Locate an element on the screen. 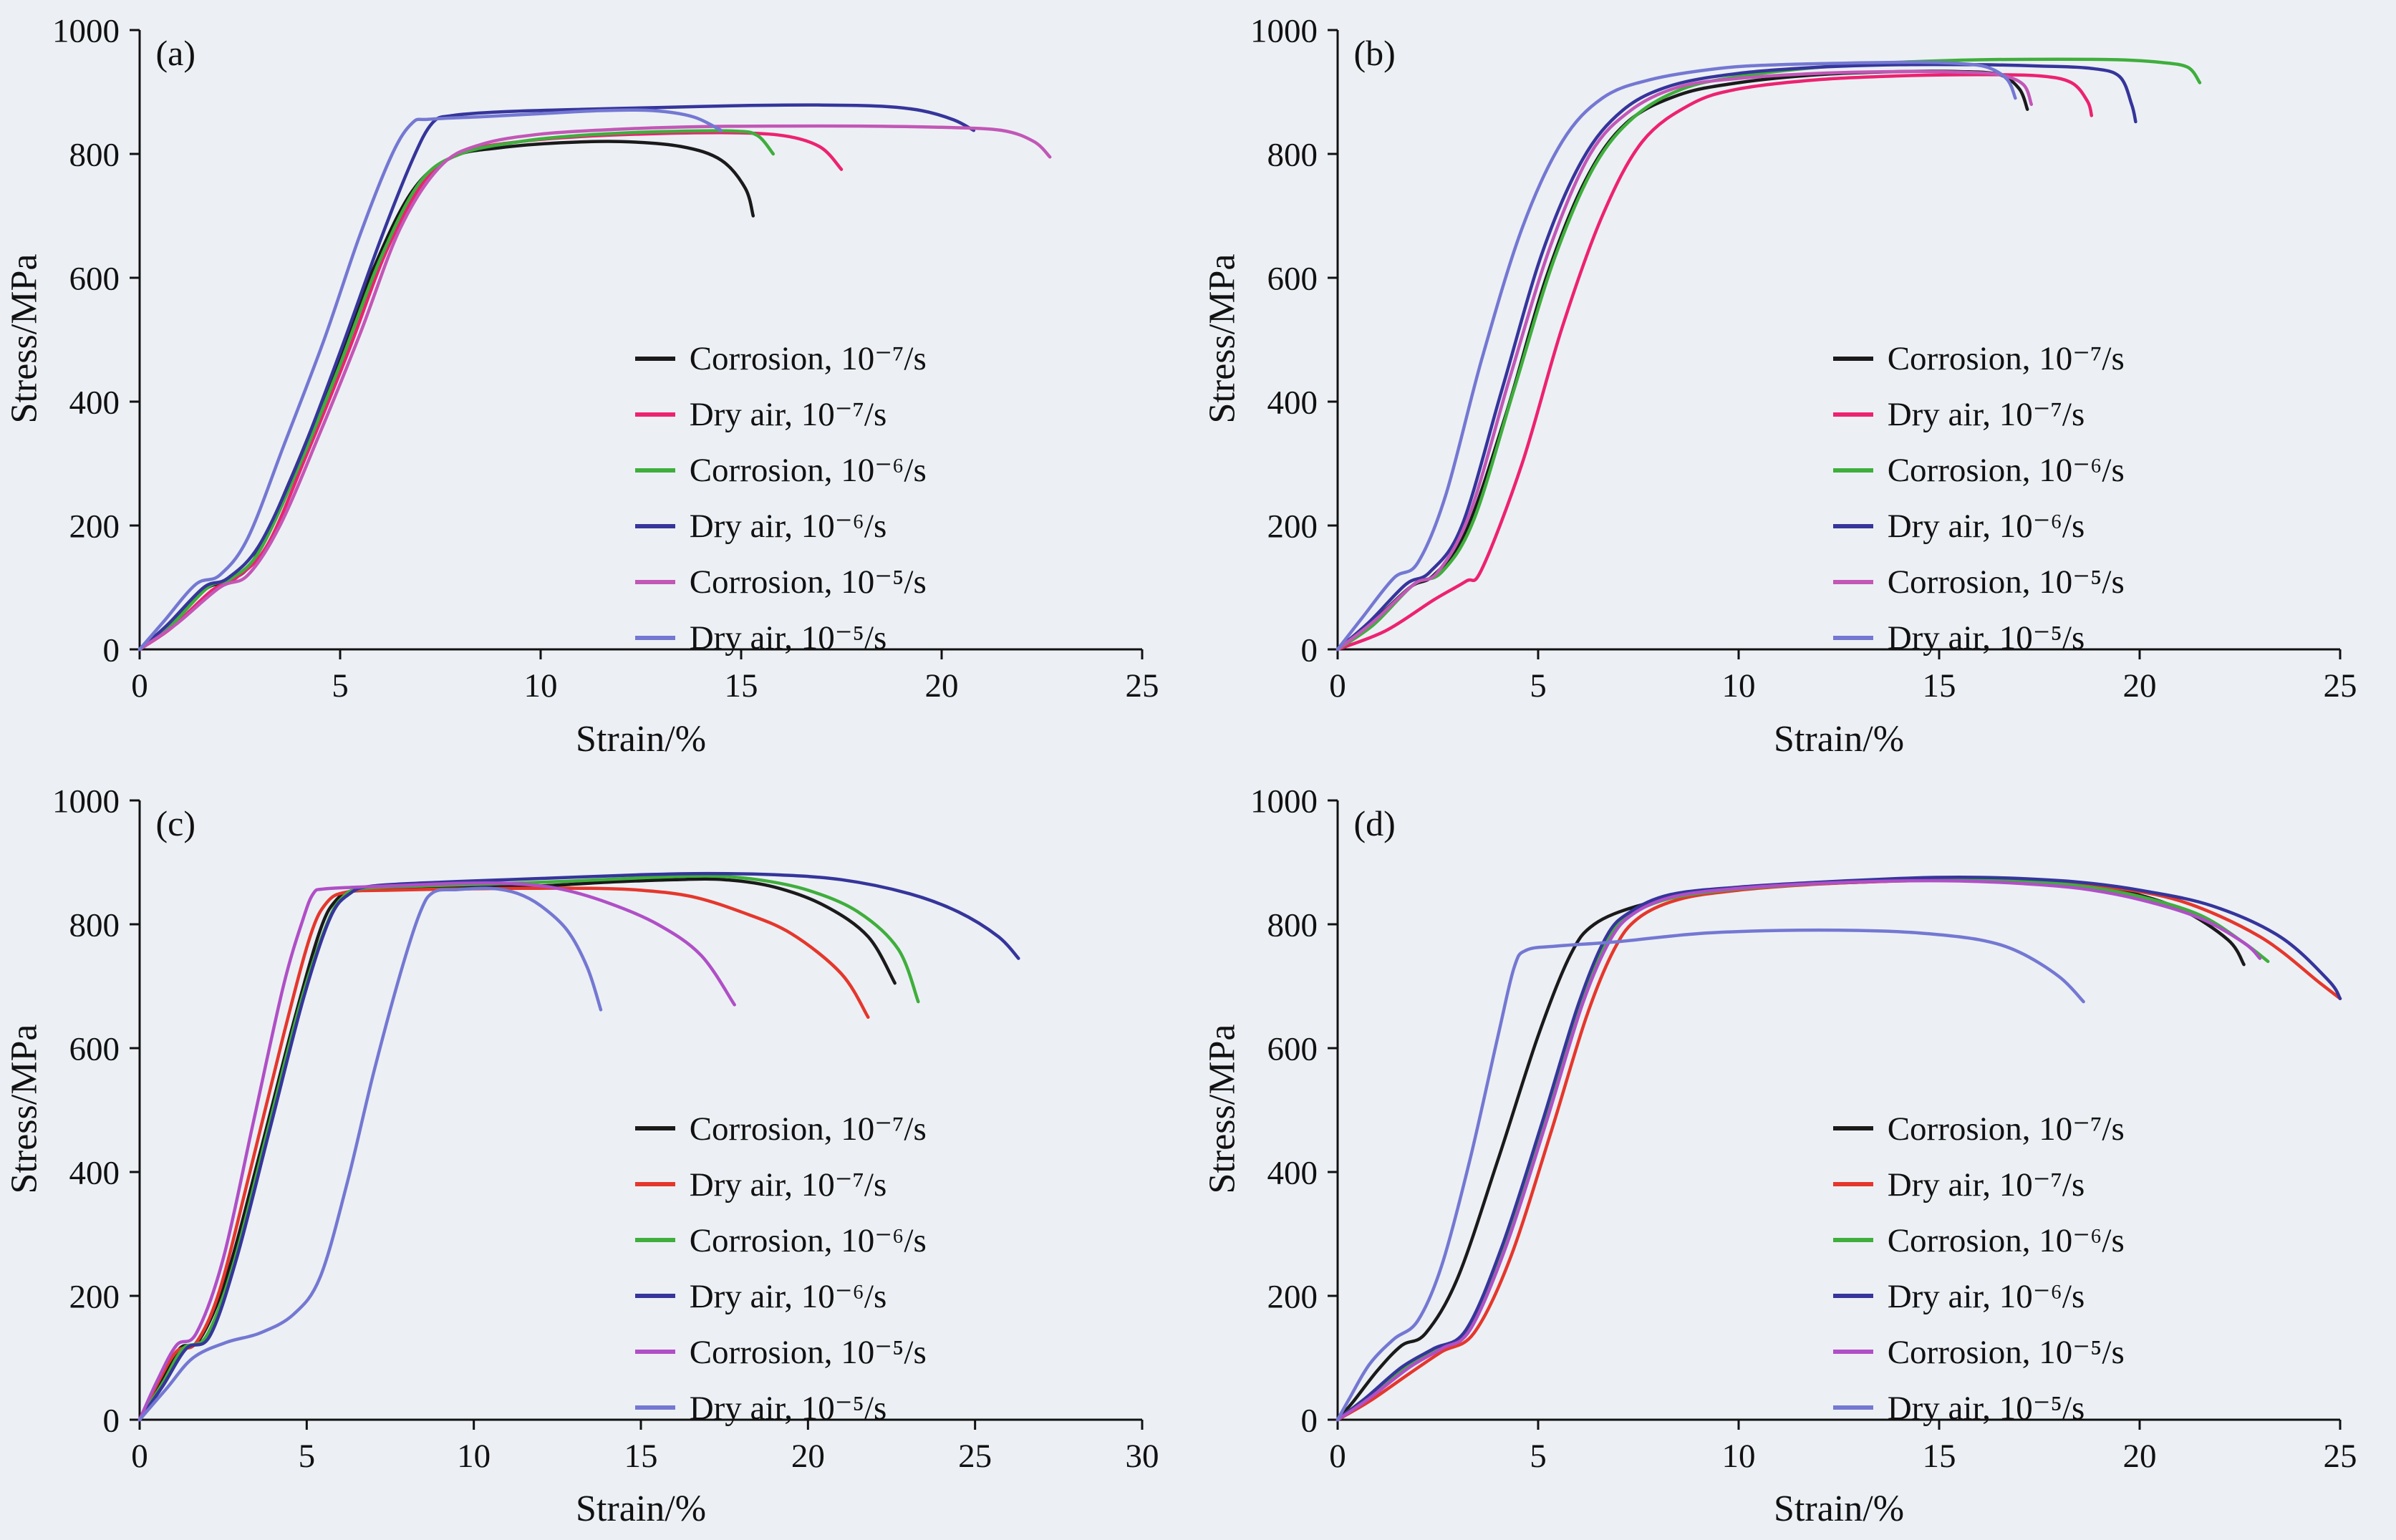  x-tick-label: 20 is located at coordinates (942, 686).